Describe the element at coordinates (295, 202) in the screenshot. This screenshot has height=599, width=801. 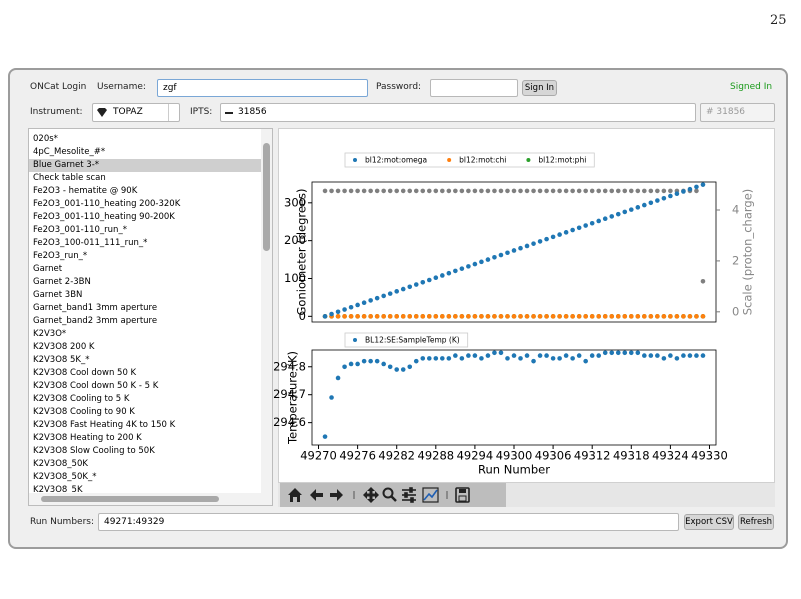
I see `y-tick-label: 300` at that location.